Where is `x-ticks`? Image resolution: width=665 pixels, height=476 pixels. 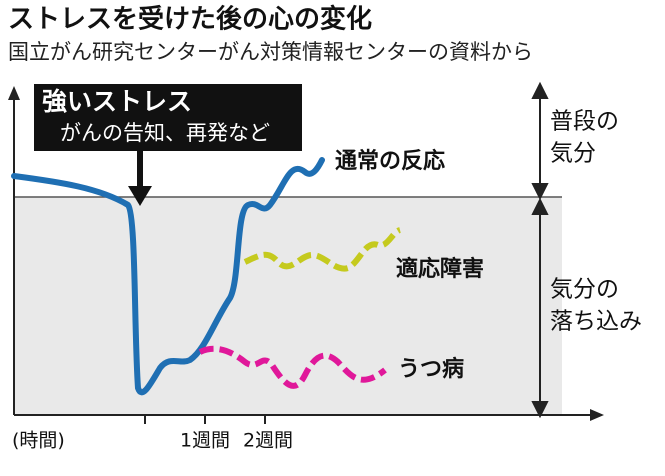 x-ticks is located at coordinates (205, 419).